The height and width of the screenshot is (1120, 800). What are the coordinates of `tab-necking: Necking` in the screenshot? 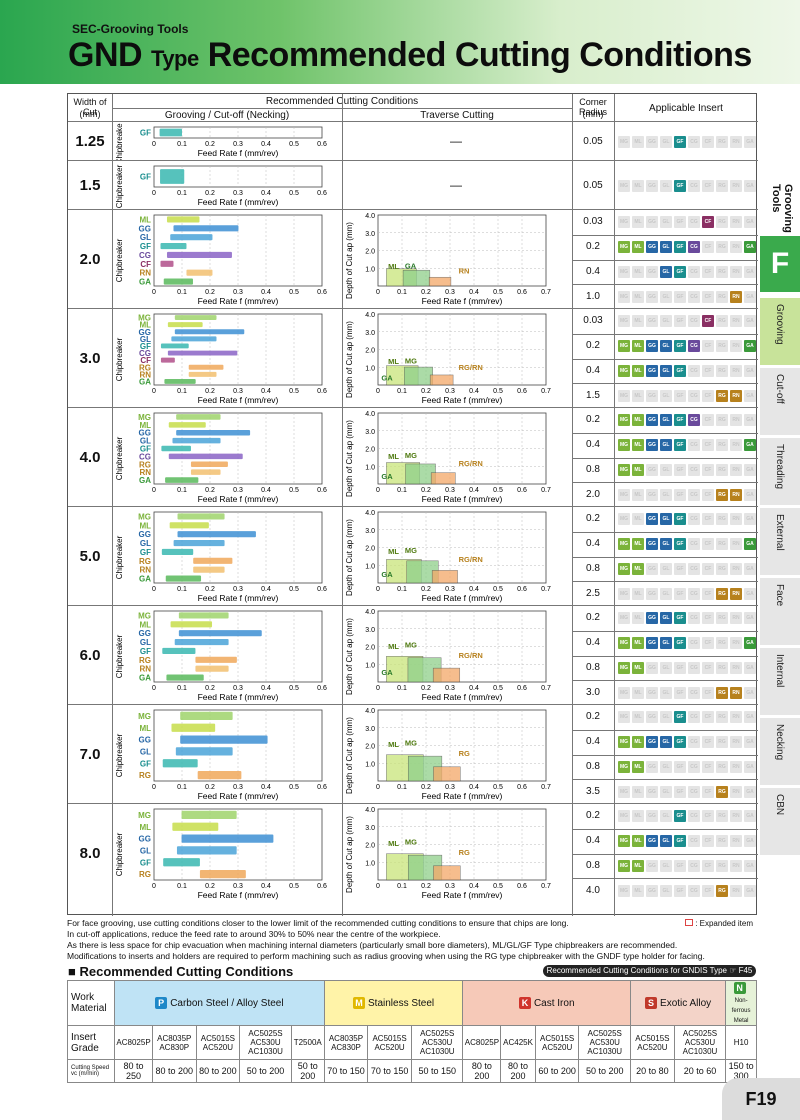 It's located at (780, 752).